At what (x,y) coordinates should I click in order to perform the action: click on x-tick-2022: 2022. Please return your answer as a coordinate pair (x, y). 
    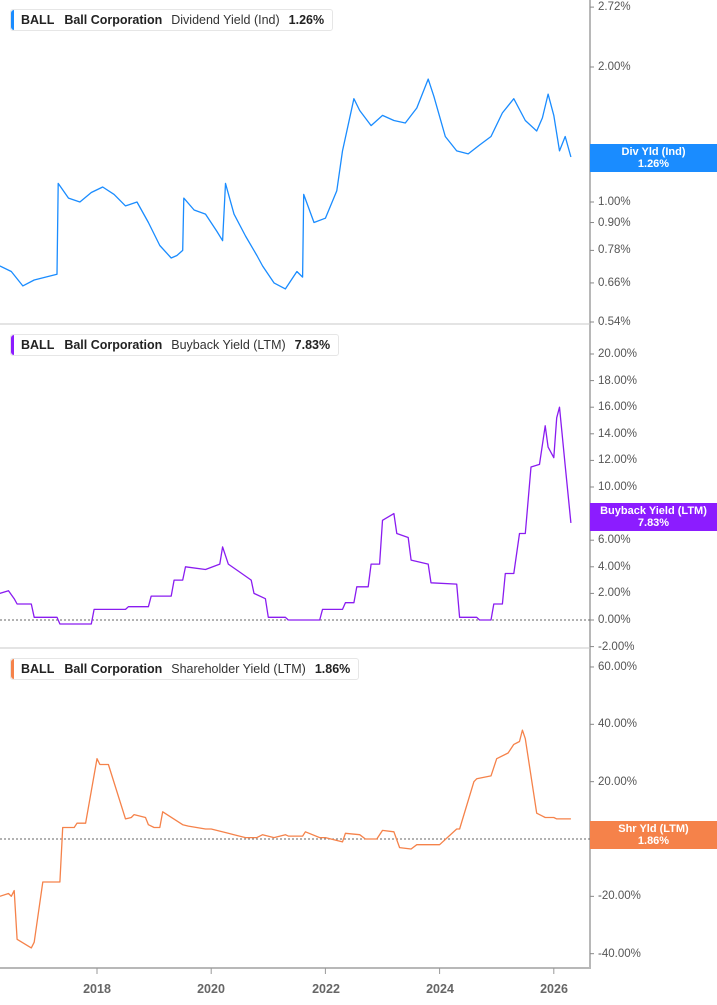
    Looking at the image, I should click on (326, 989).